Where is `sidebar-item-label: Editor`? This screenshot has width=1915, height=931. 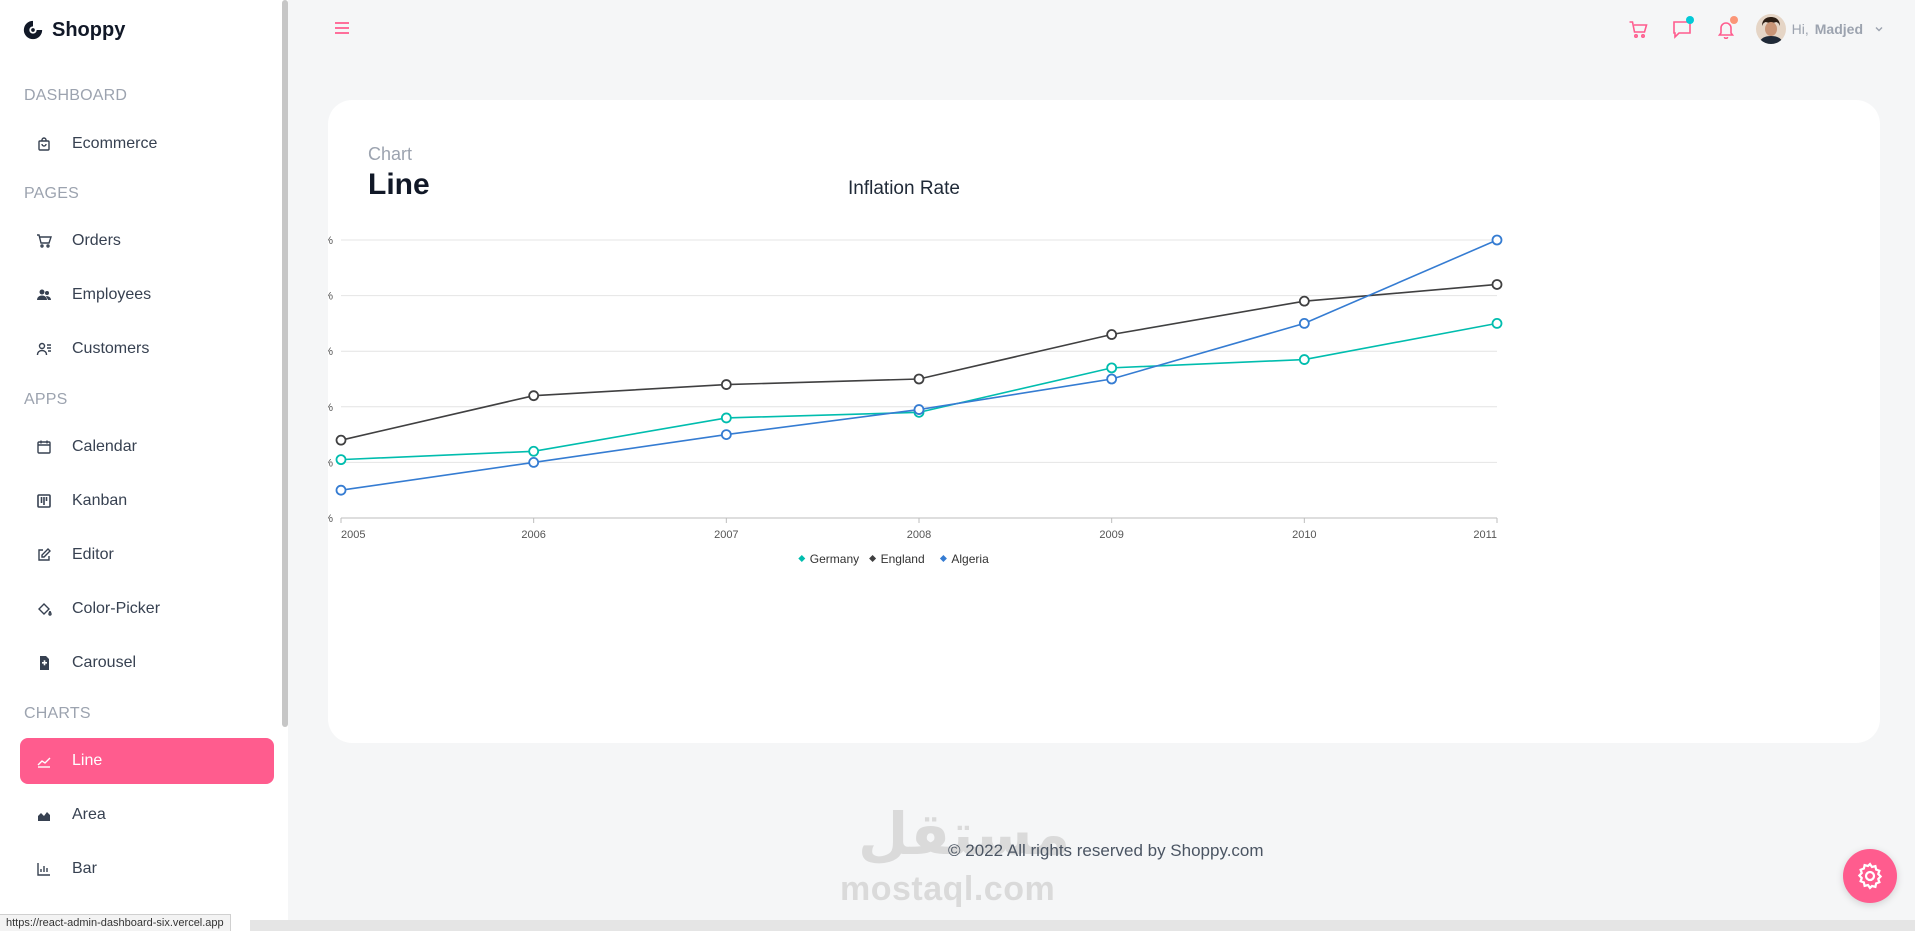
sidebar-item-label: Editor is located at coordinates (93, 554).